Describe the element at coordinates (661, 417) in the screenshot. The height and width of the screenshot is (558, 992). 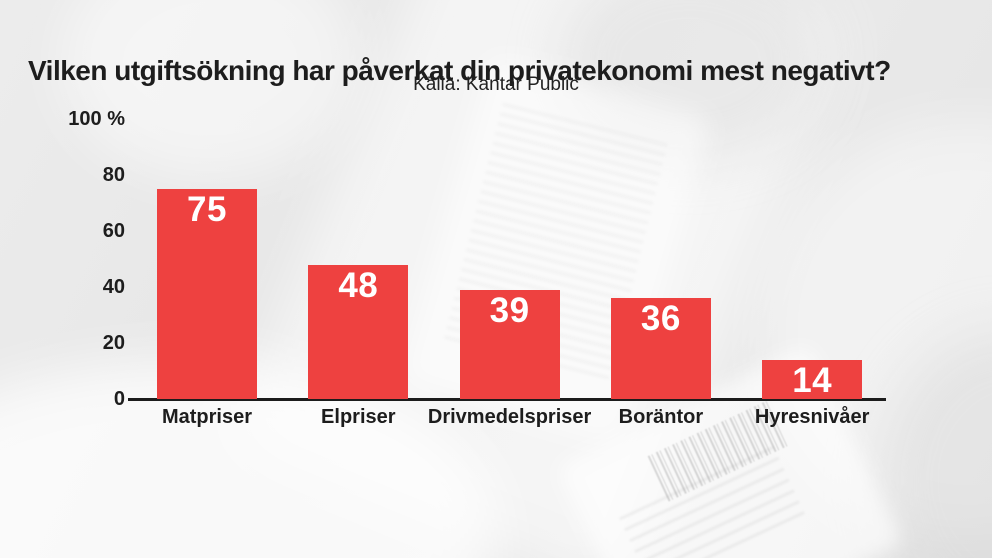
I see `bar-label-bor-ntor: Boräntor` at that location.